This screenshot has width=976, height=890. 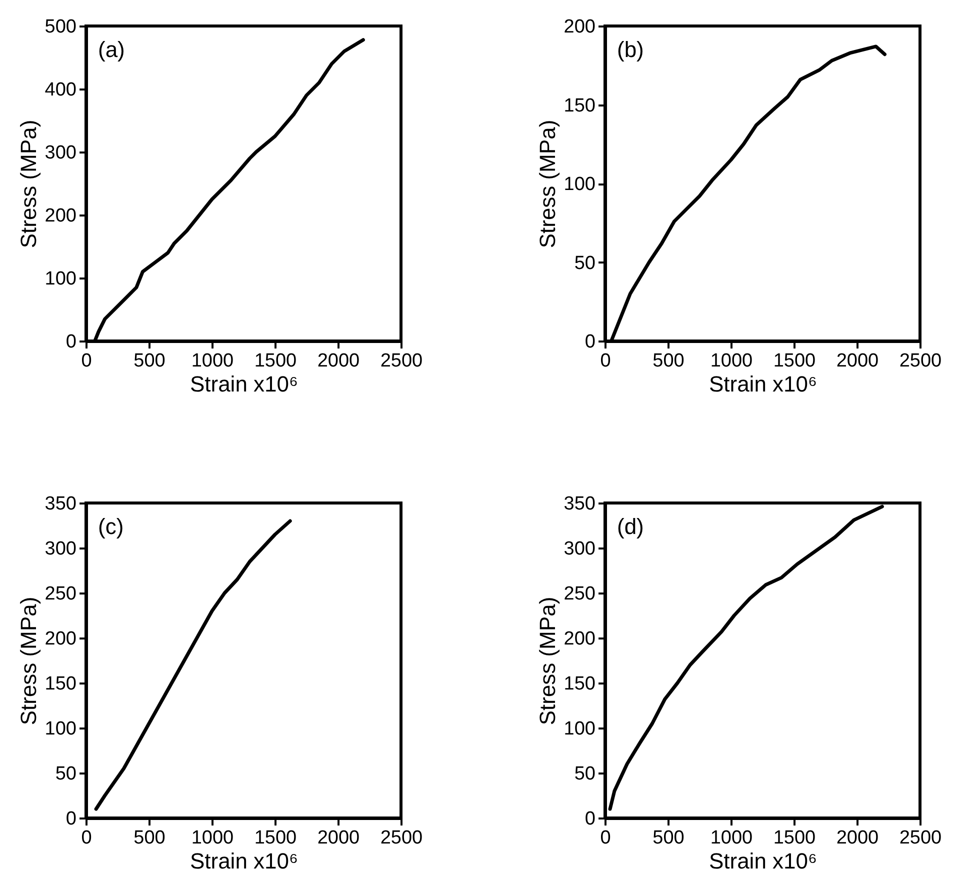 I want to click on annotation: (d), so click(x=630, y=526).